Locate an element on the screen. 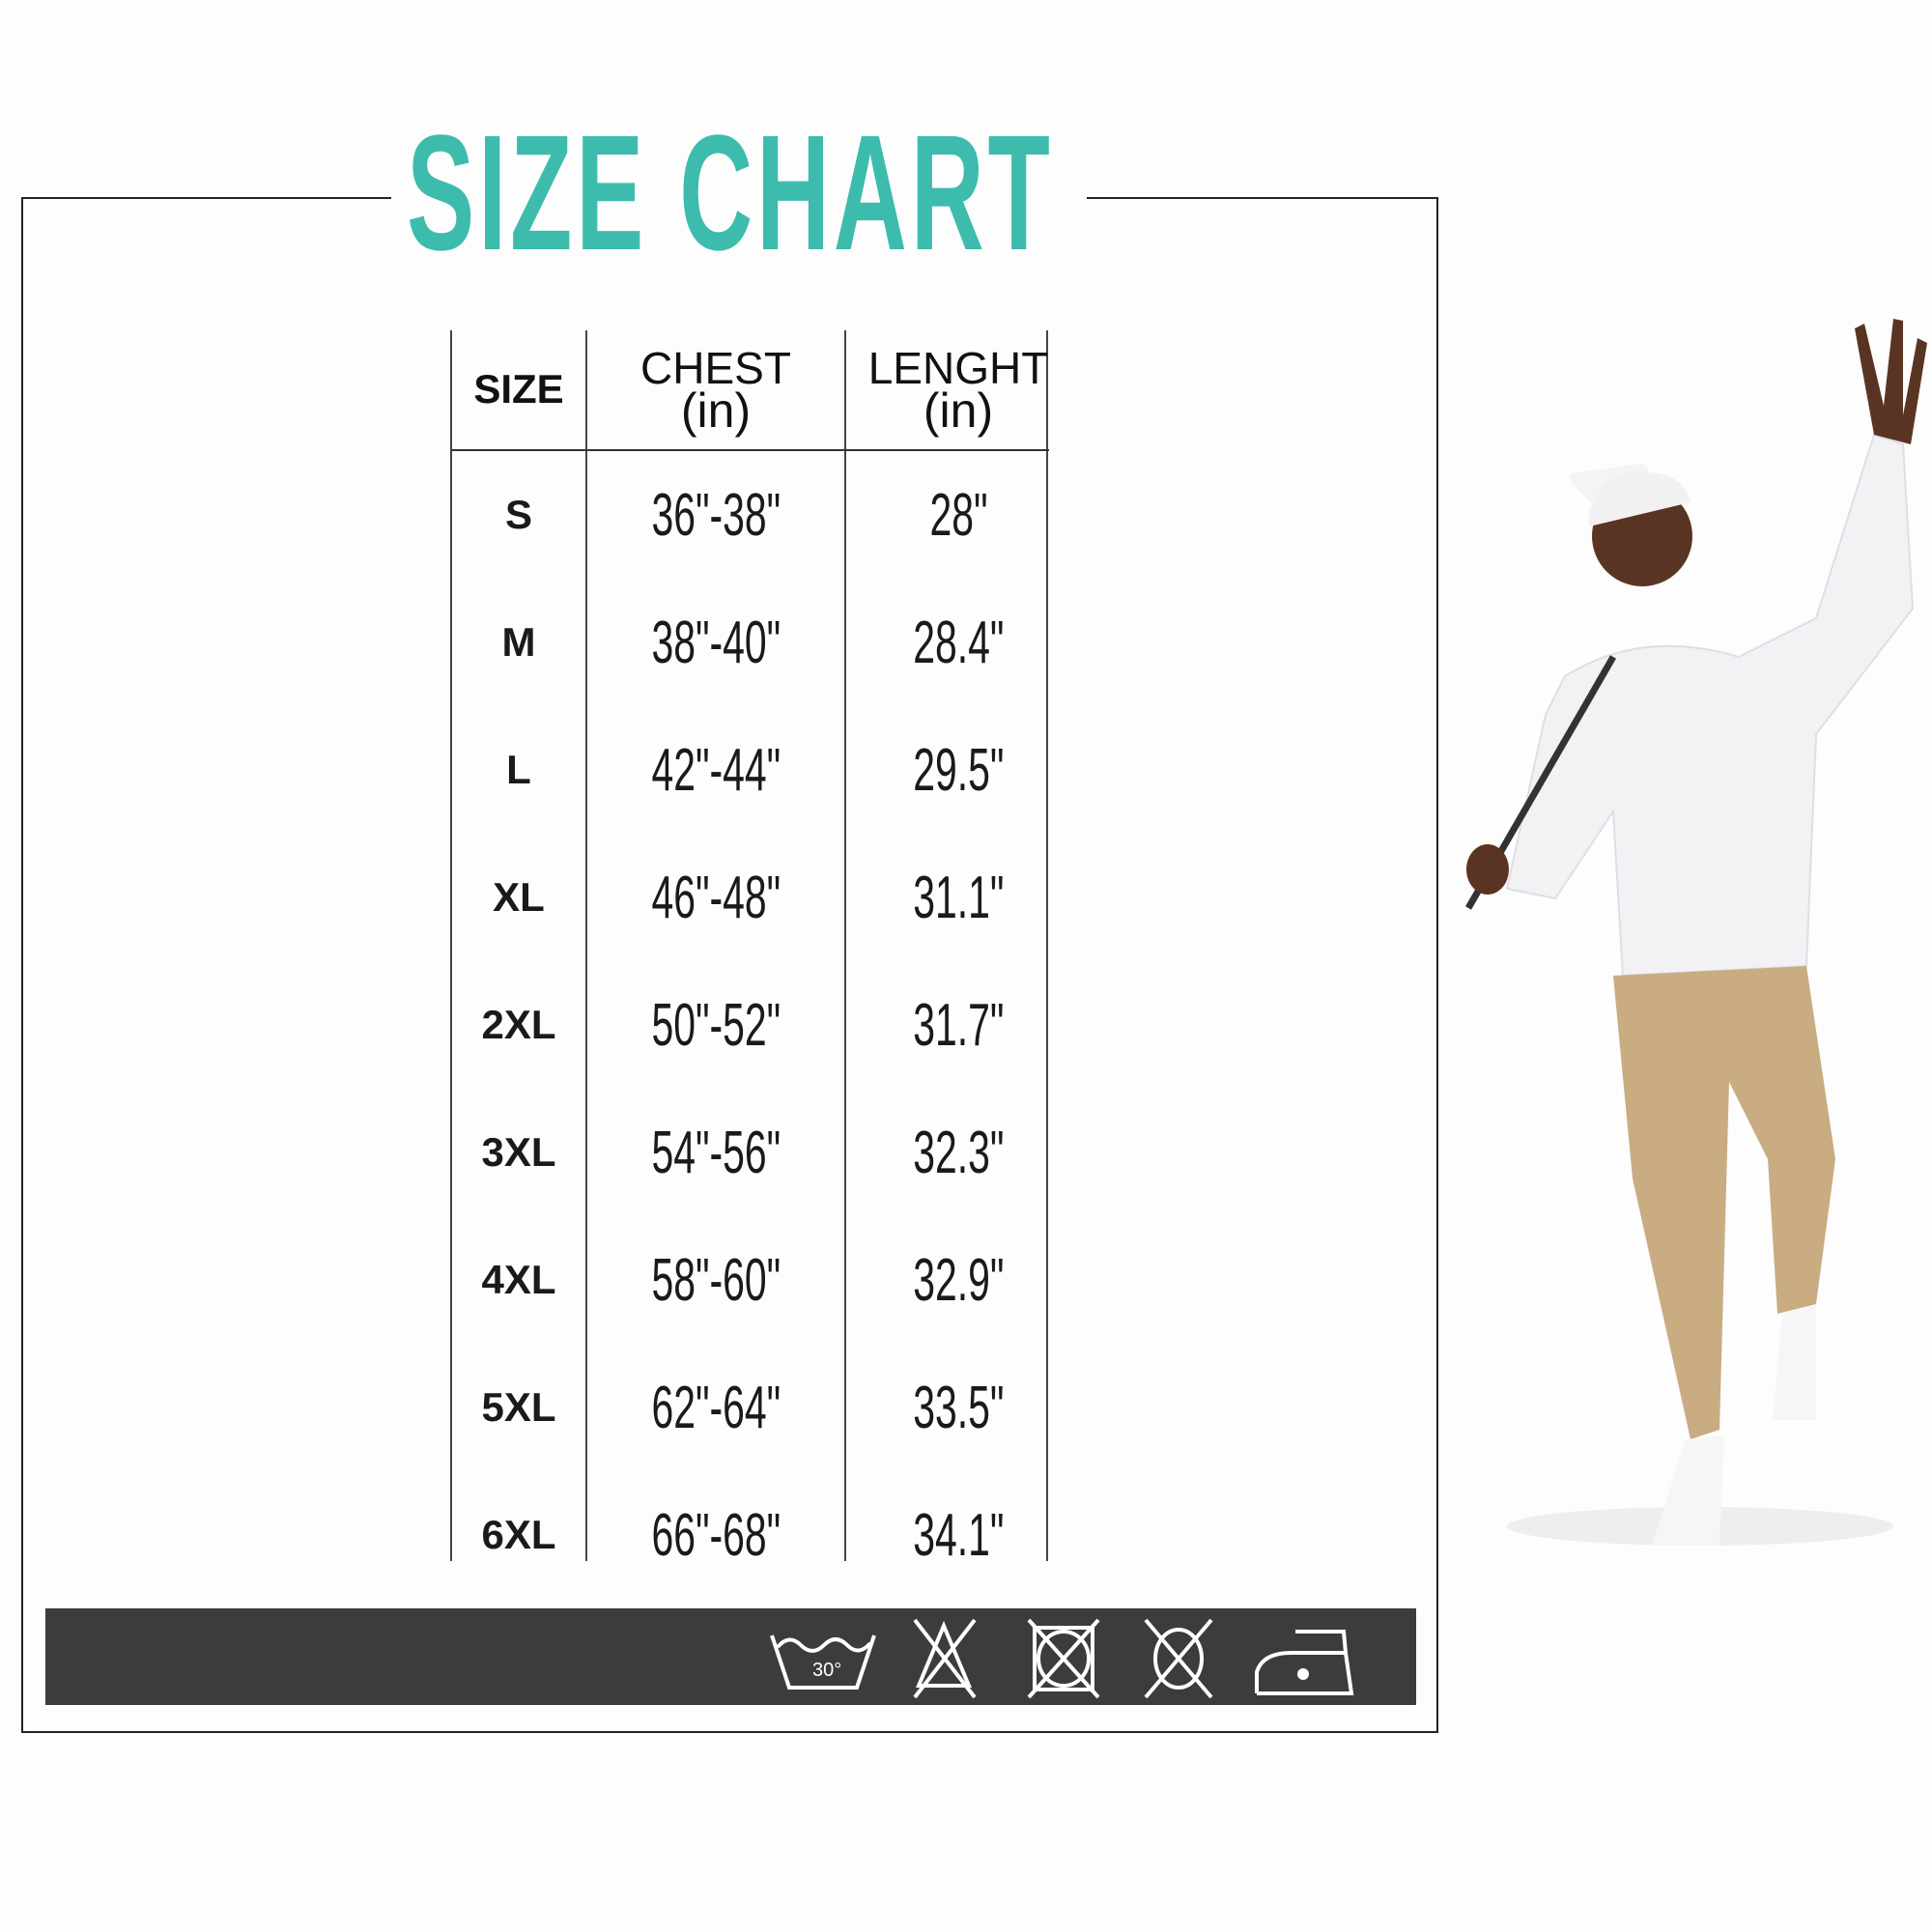 The height and width of the screenshot is (1932, 1932). chest-cell: 42"-44" is located at coordinates (716, 770).